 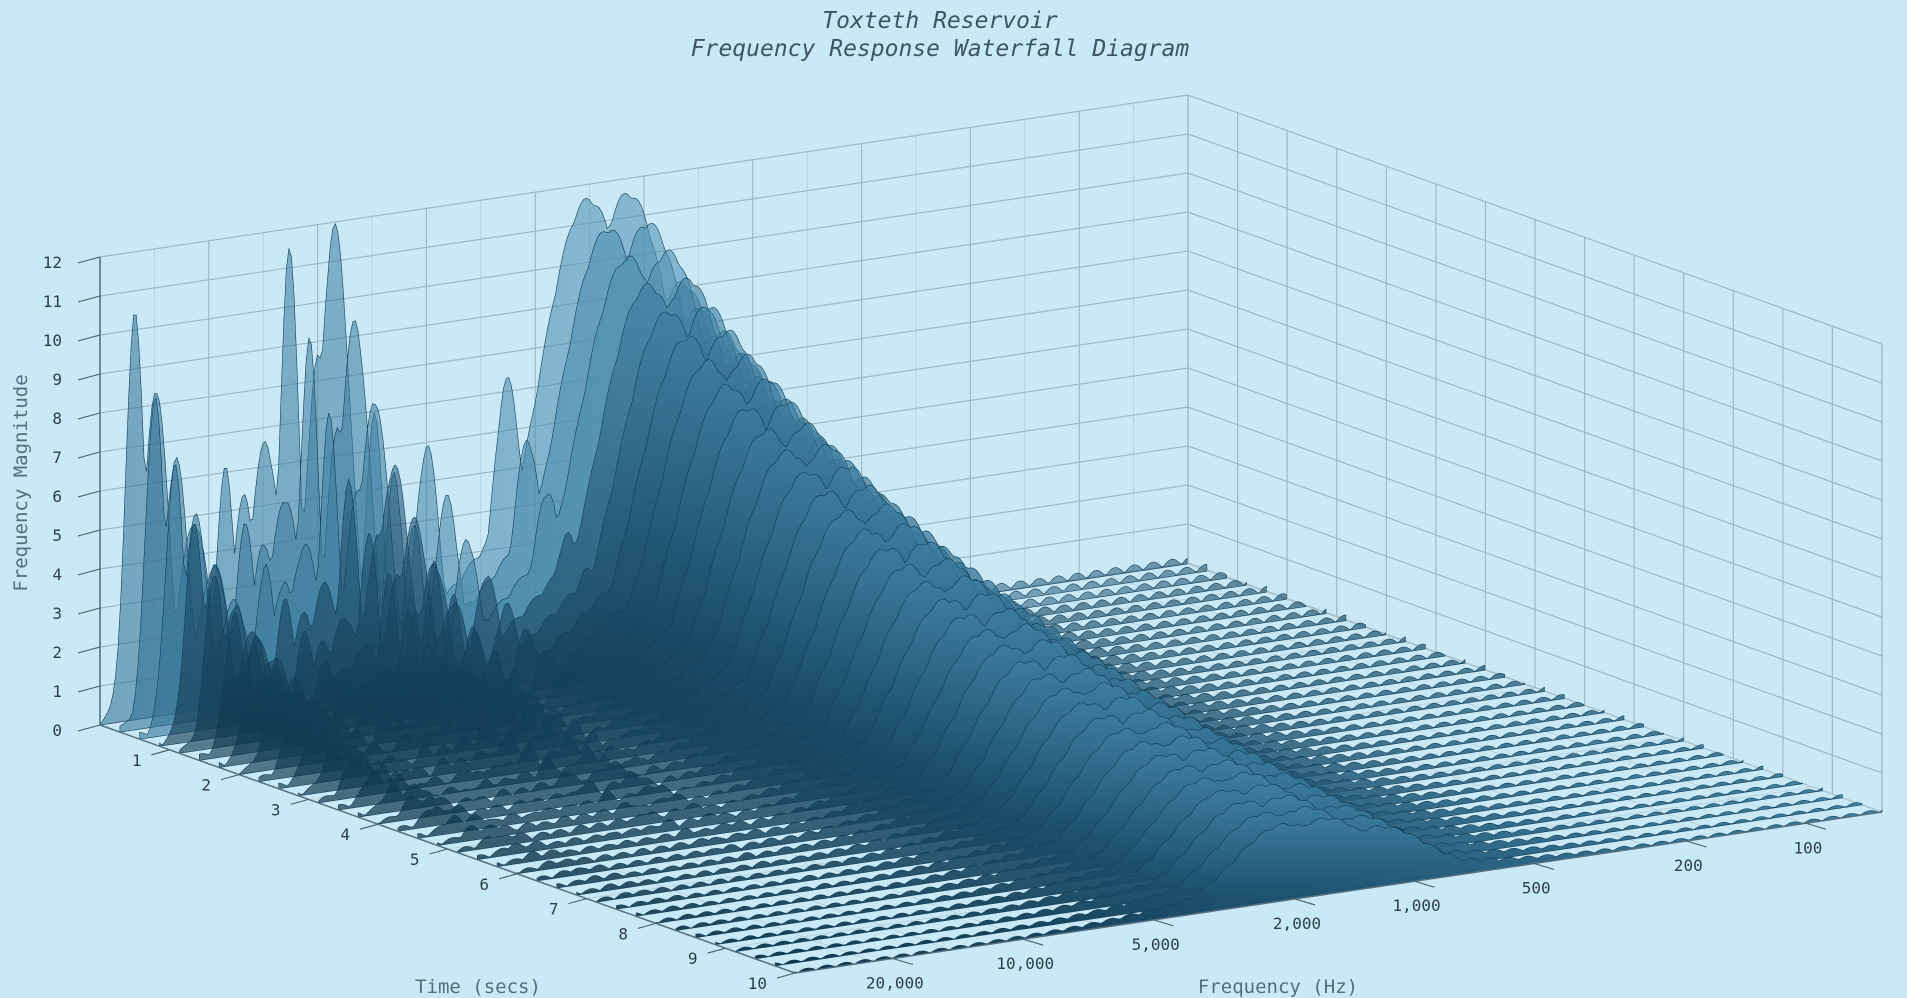 What do you see at coordinates (137, 760) in the screenshot?
I see `time-tick-label: 1` at bounding box center [137, 760].